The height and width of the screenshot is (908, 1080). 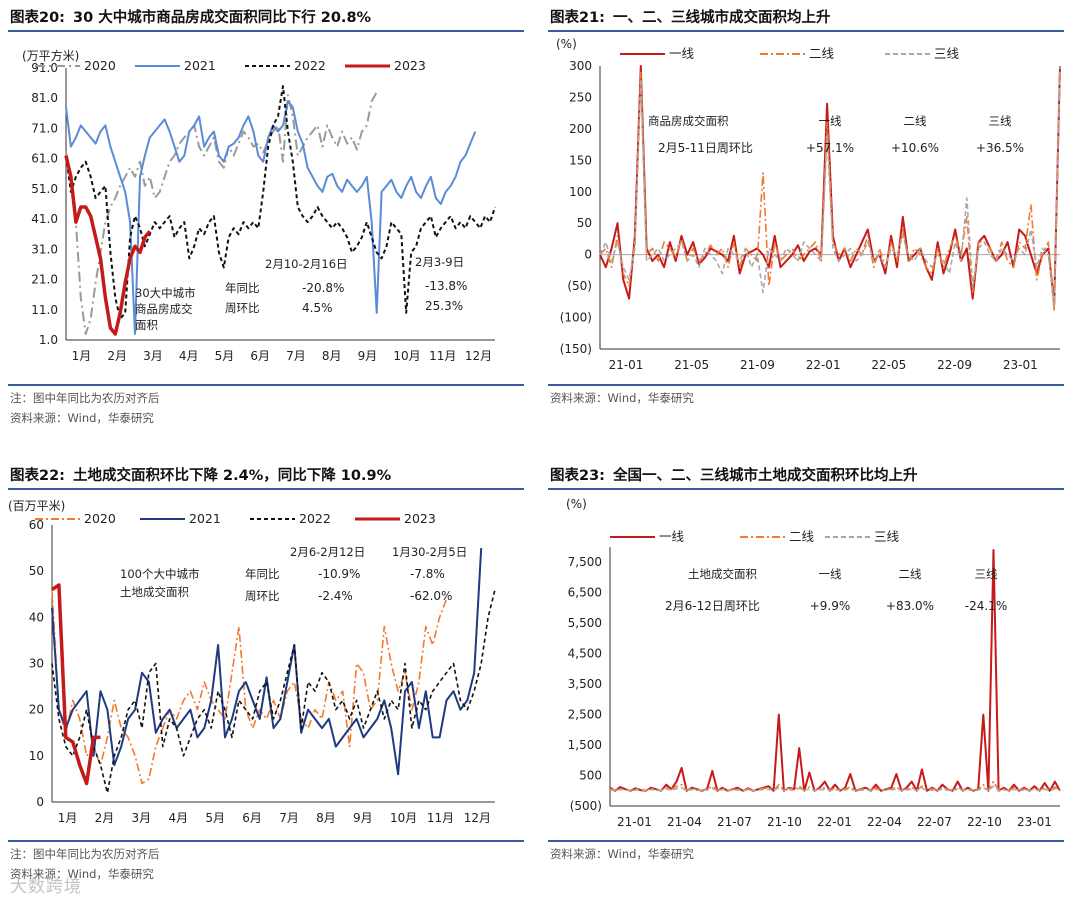 I want to click on y-tick-label: 20, so click(x=36, y=710).